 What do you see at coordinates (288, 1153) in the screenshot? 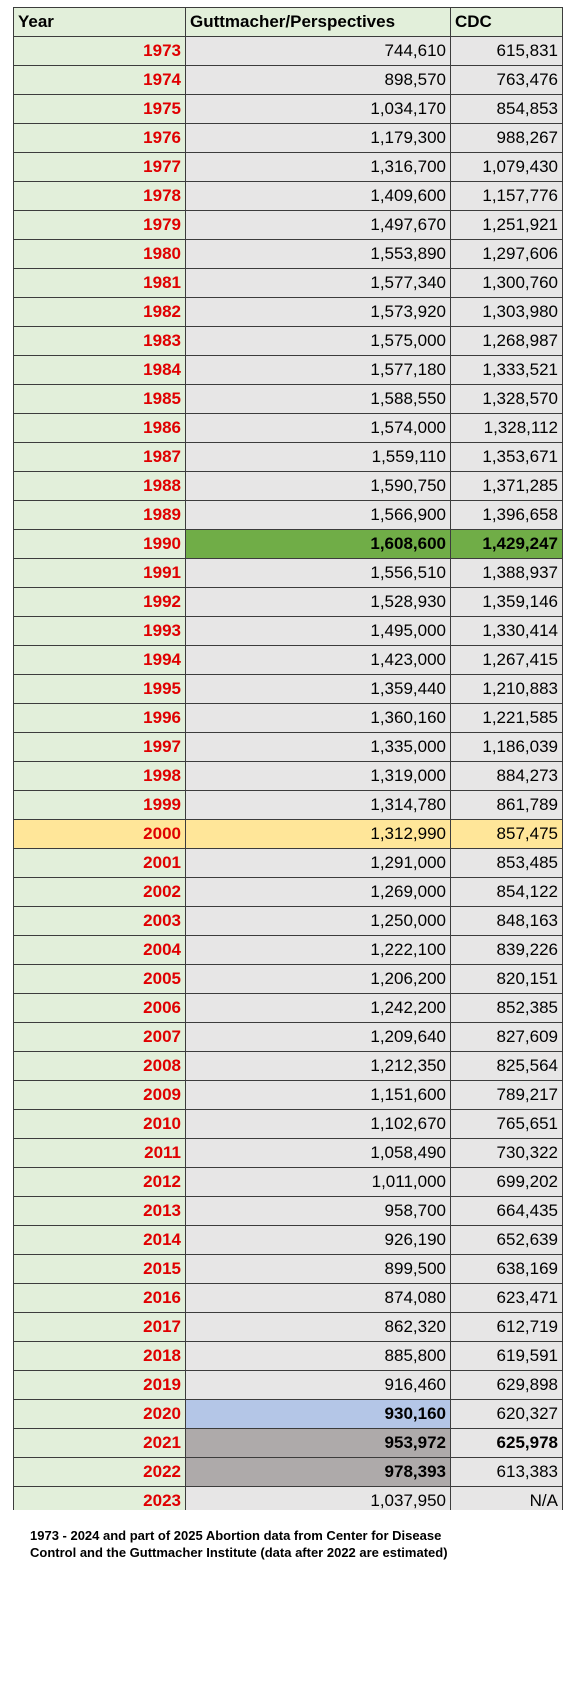
I see `table-row: 2011 1,058,490 730,322` at bounding box center [288, 1153].